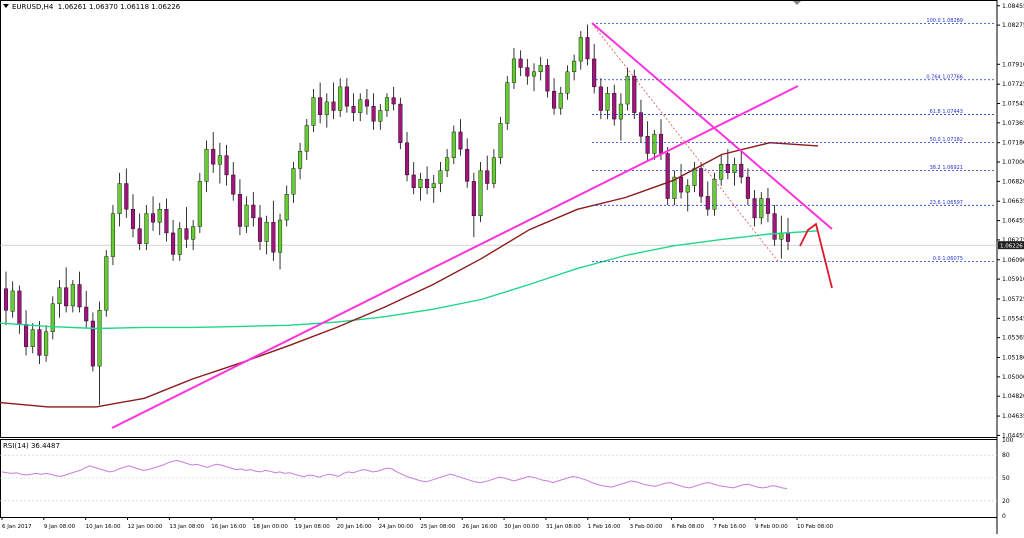  Describe the element at coordinates (1006, 455) in the screenshot. I see `rsi-tick-label: 80` at that location.